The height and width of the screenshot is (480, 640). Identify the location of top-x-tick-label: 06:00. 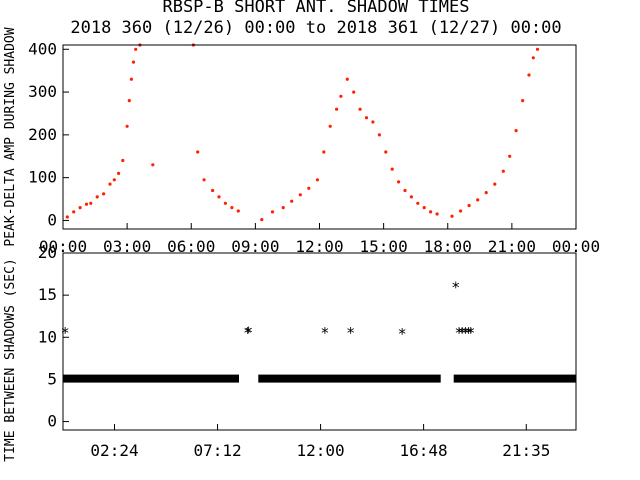
(191, 246).